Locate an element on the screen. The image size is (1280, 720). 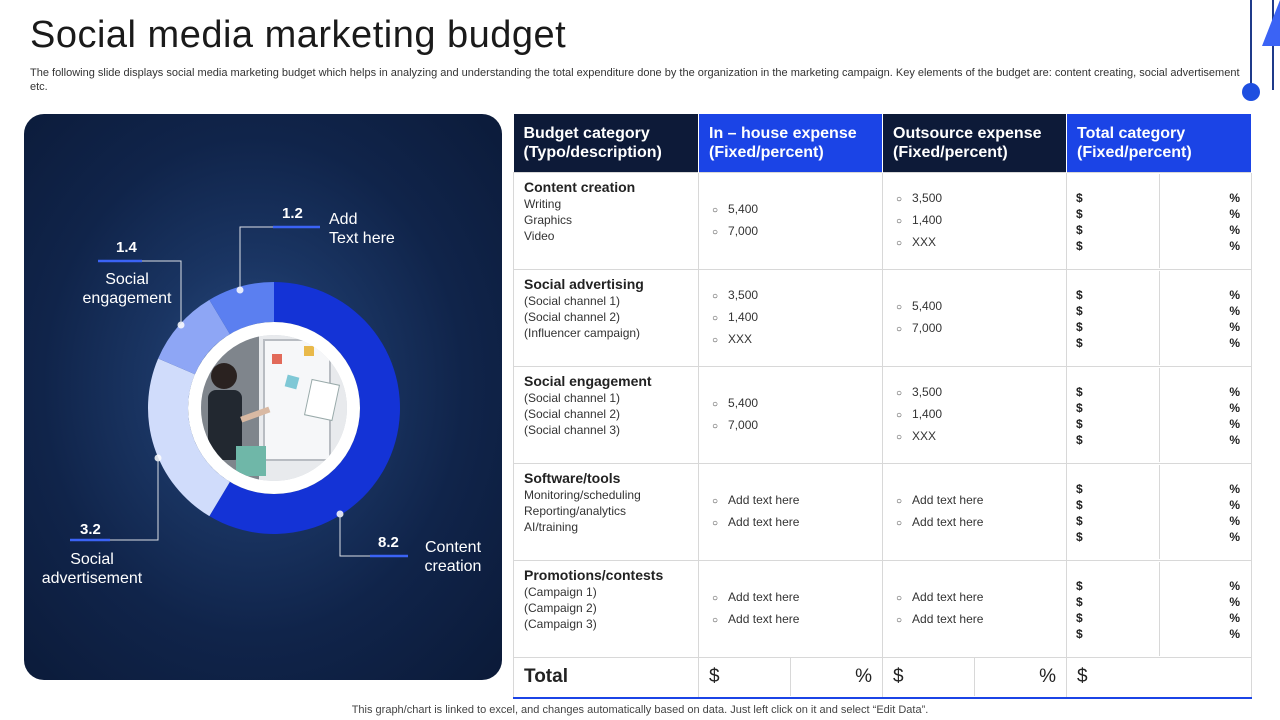
outsource-value: 1,400 is located at coordinates (980, 415).